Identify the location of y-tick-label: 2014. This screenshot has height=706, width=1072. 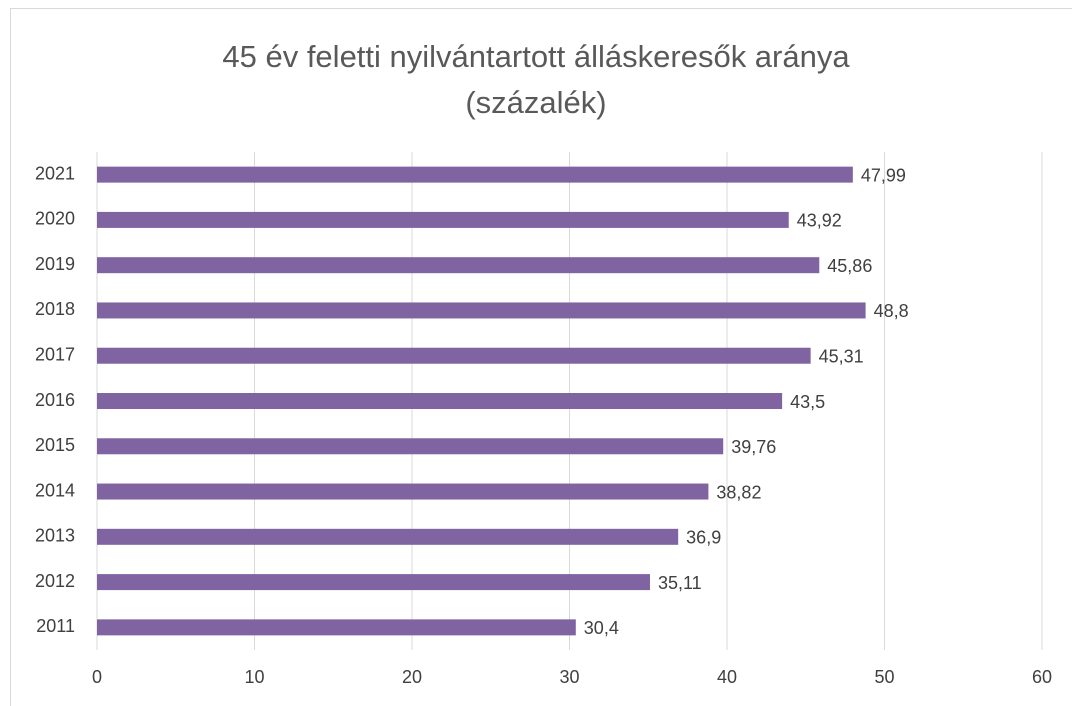
(55, 490).